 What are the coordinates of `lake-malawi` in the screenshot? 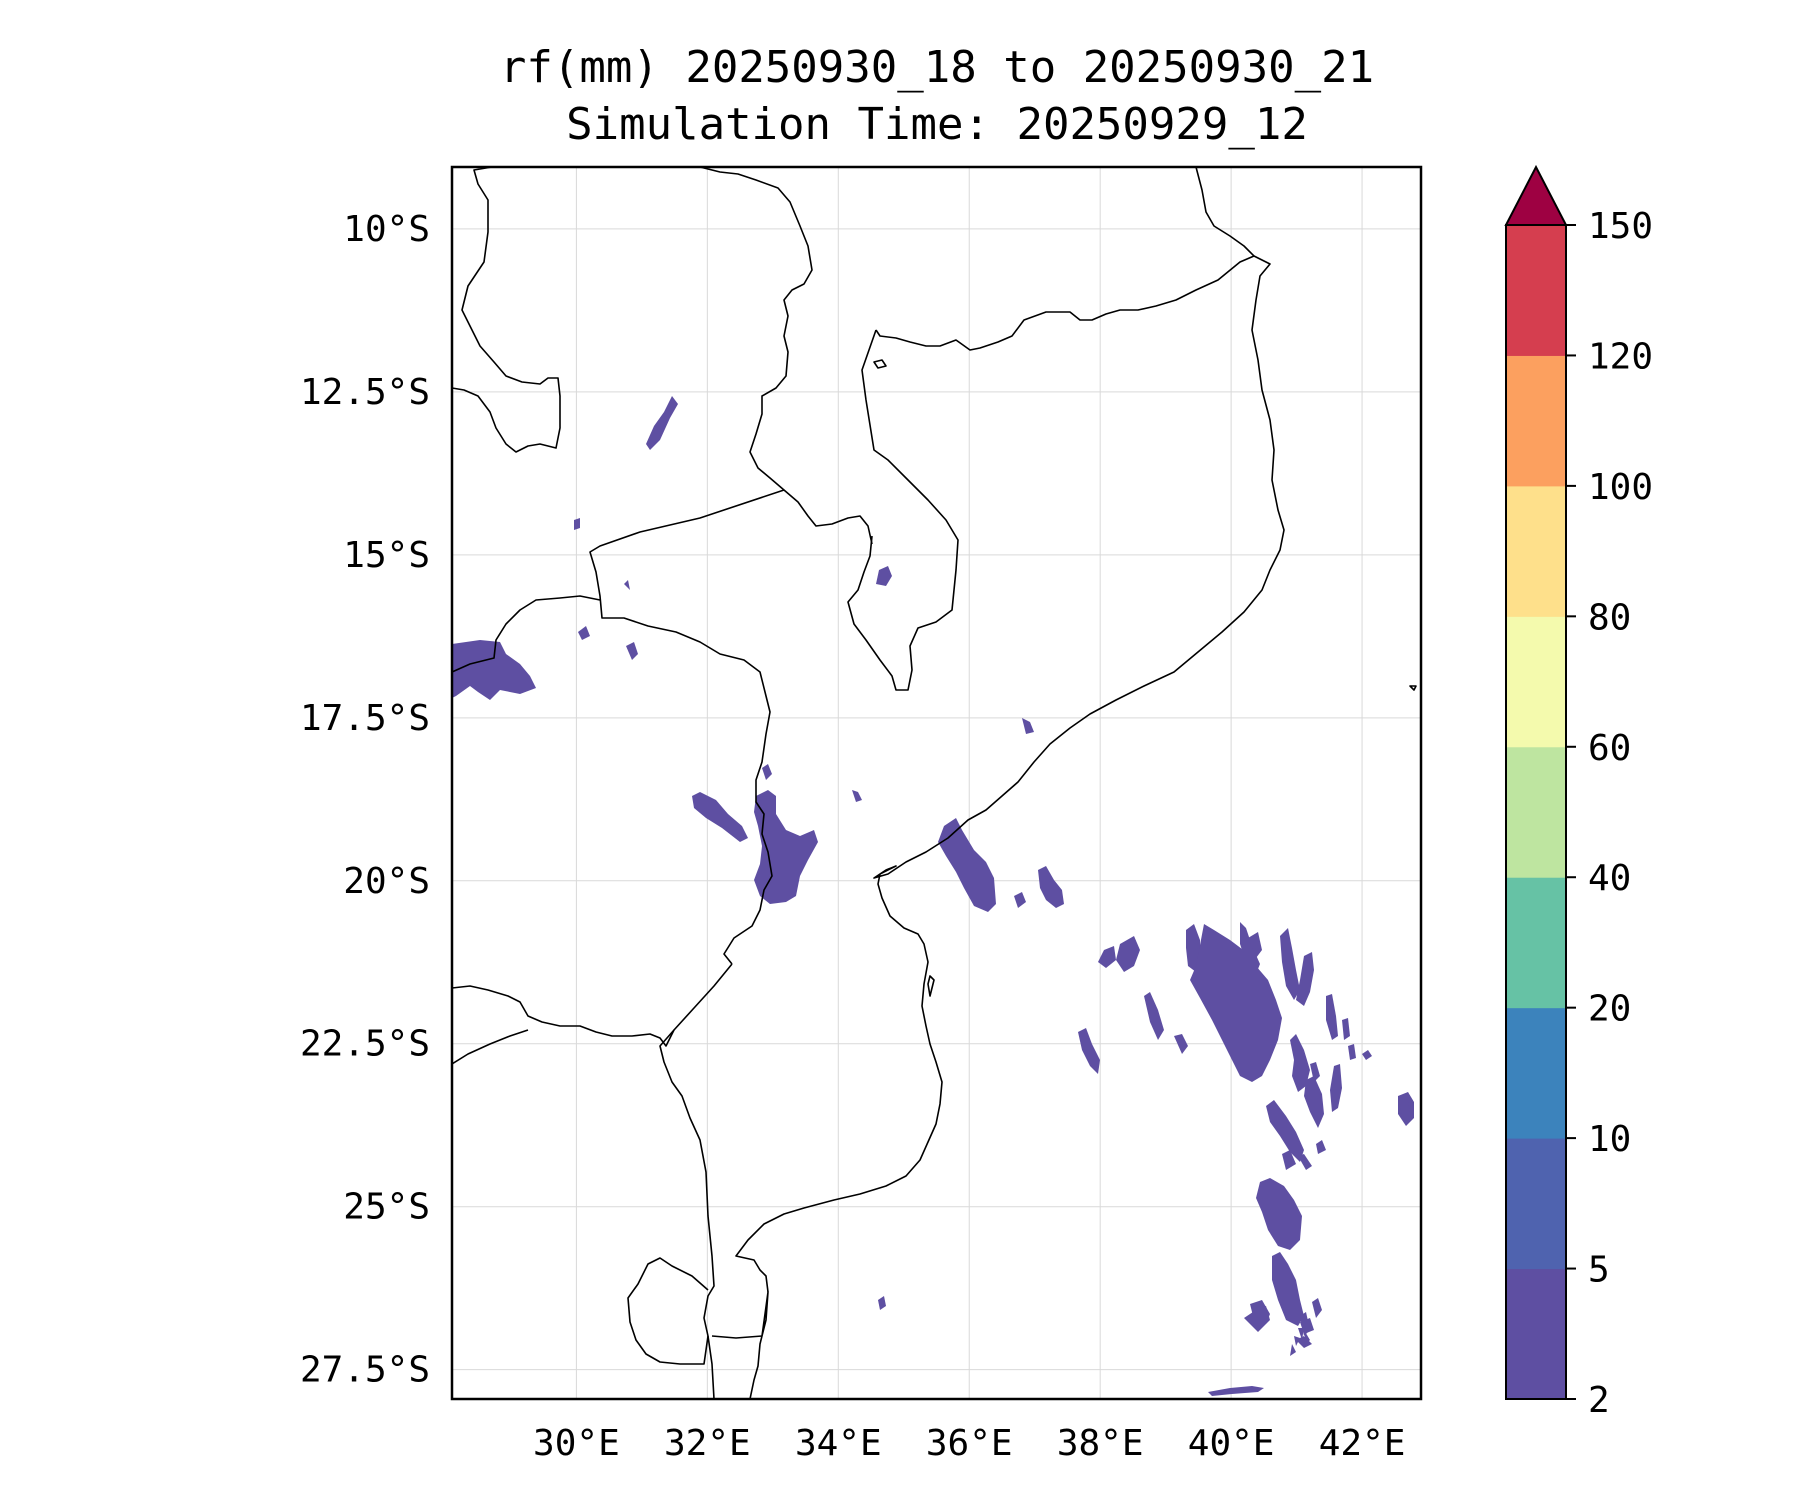 It's located at (903, 510).